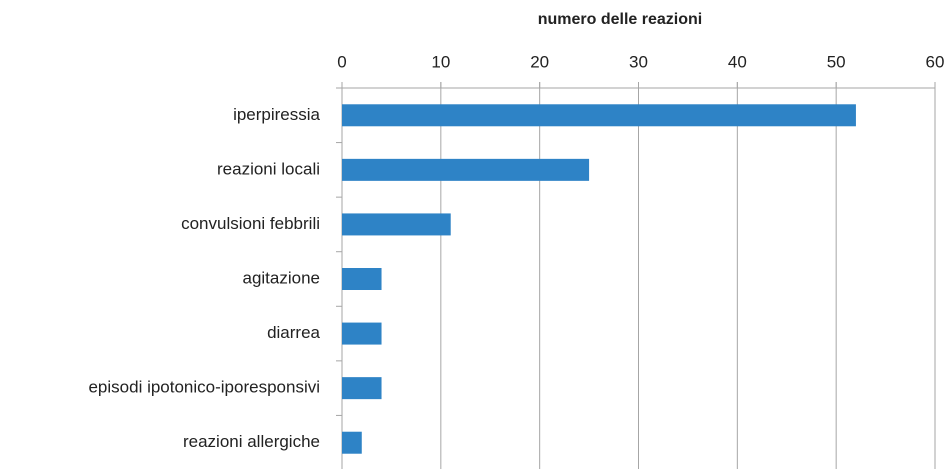  Describe the element at coordinates (268, 168) in the screenshot. I see `y-tick-label: reazioni locali` at that location.